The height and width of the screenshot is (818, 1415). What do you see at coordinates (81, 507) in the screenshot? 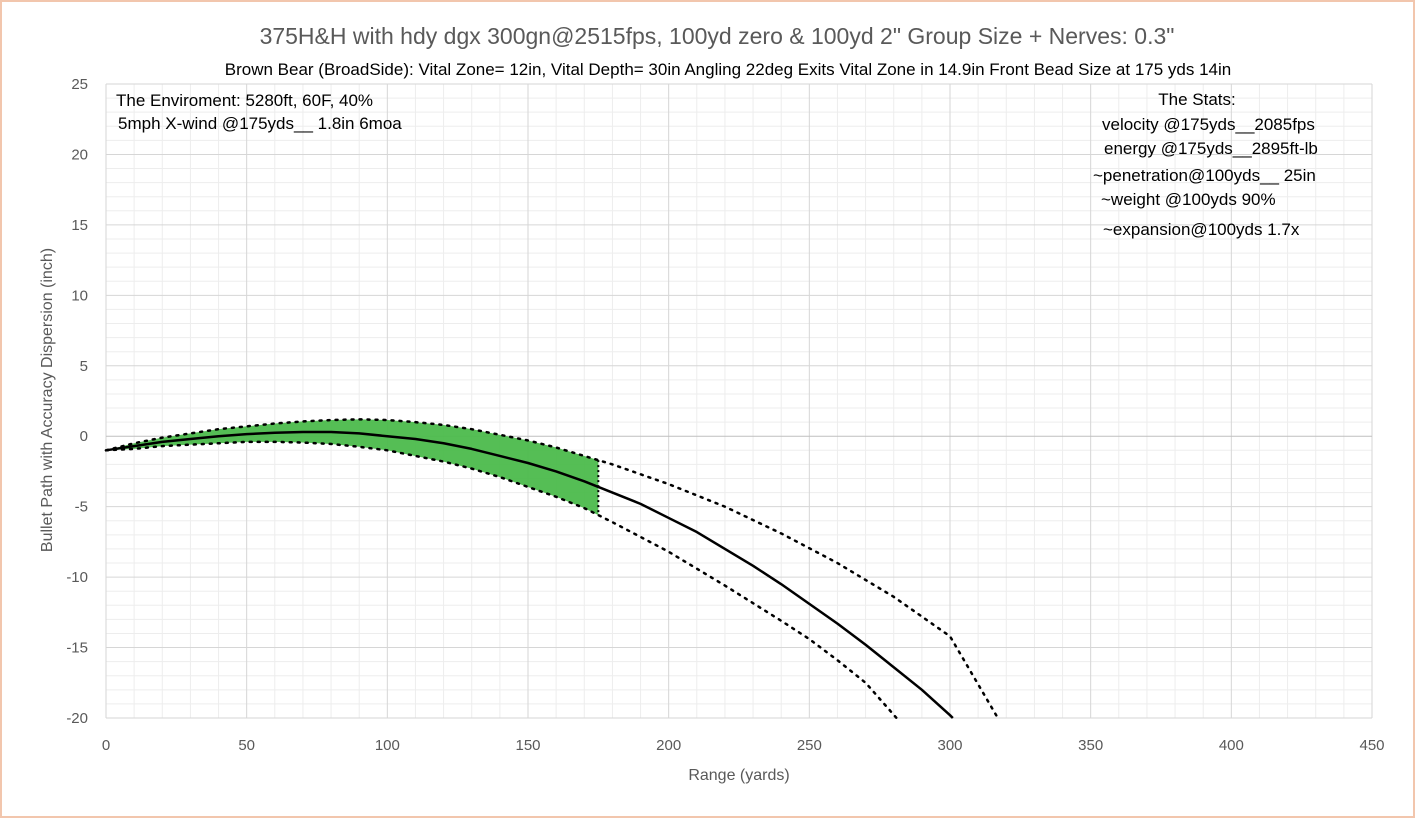
I see `y-tick-label: -5` at bounding box center [81, 507].